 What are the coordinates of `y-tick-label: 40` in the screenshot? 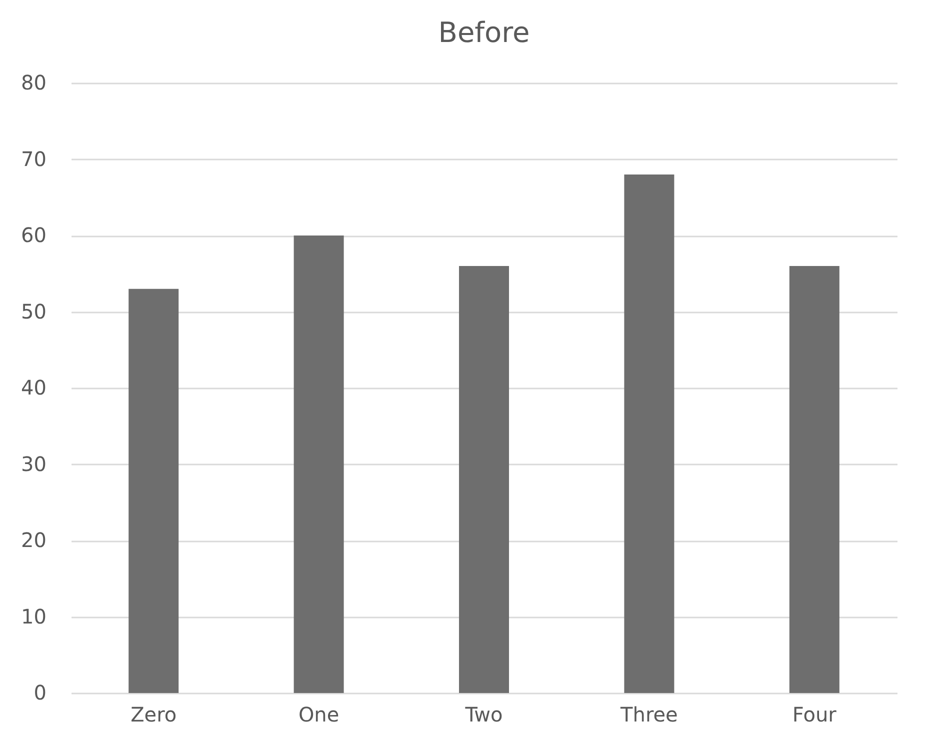 It's located at (33, 388).